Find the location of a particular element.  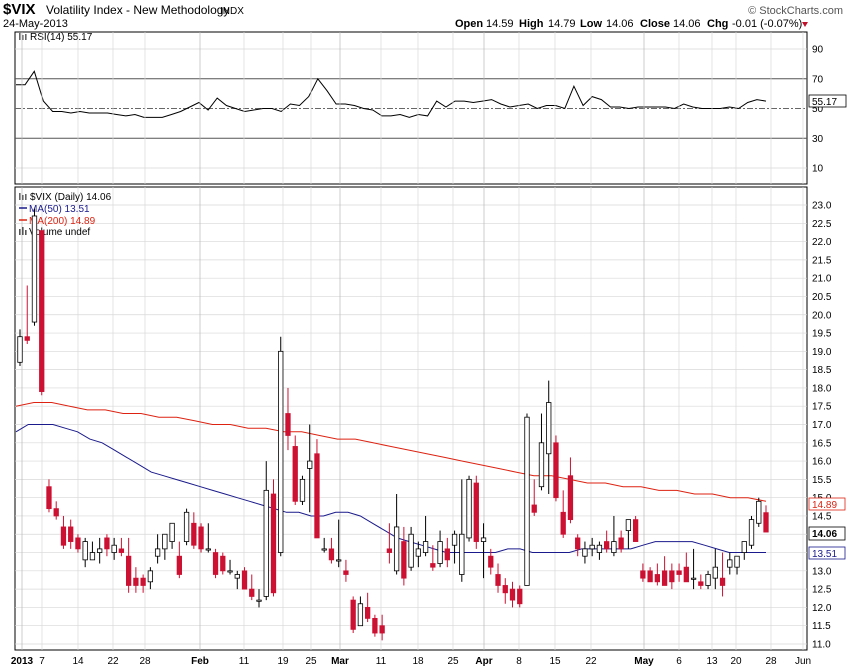

watermark: © StockCharts.com is located at coordinates (795, 11).